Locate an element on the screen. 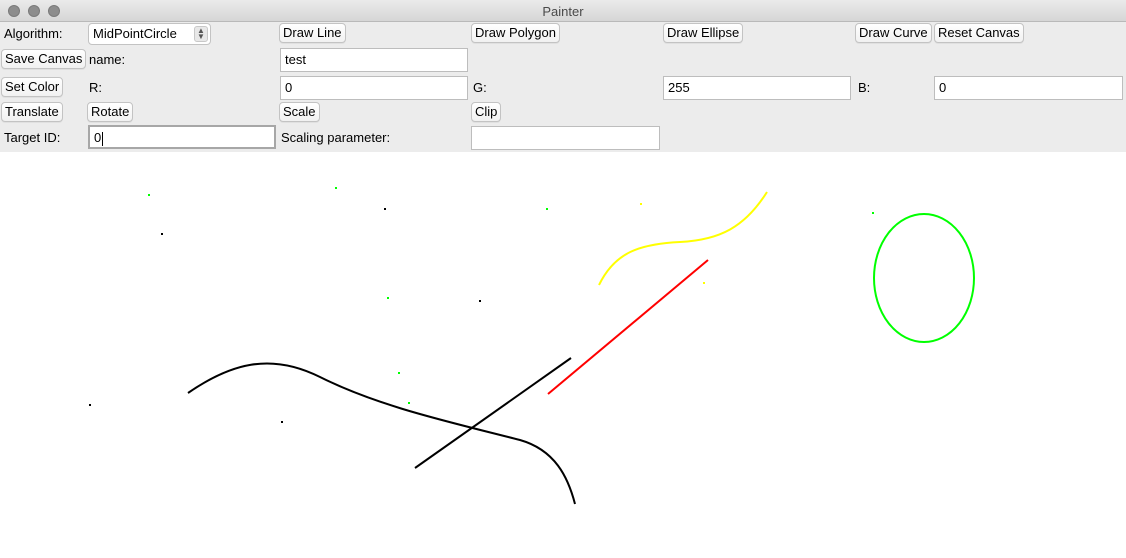  clip-button: Clip is located at coordinates (486, 112).